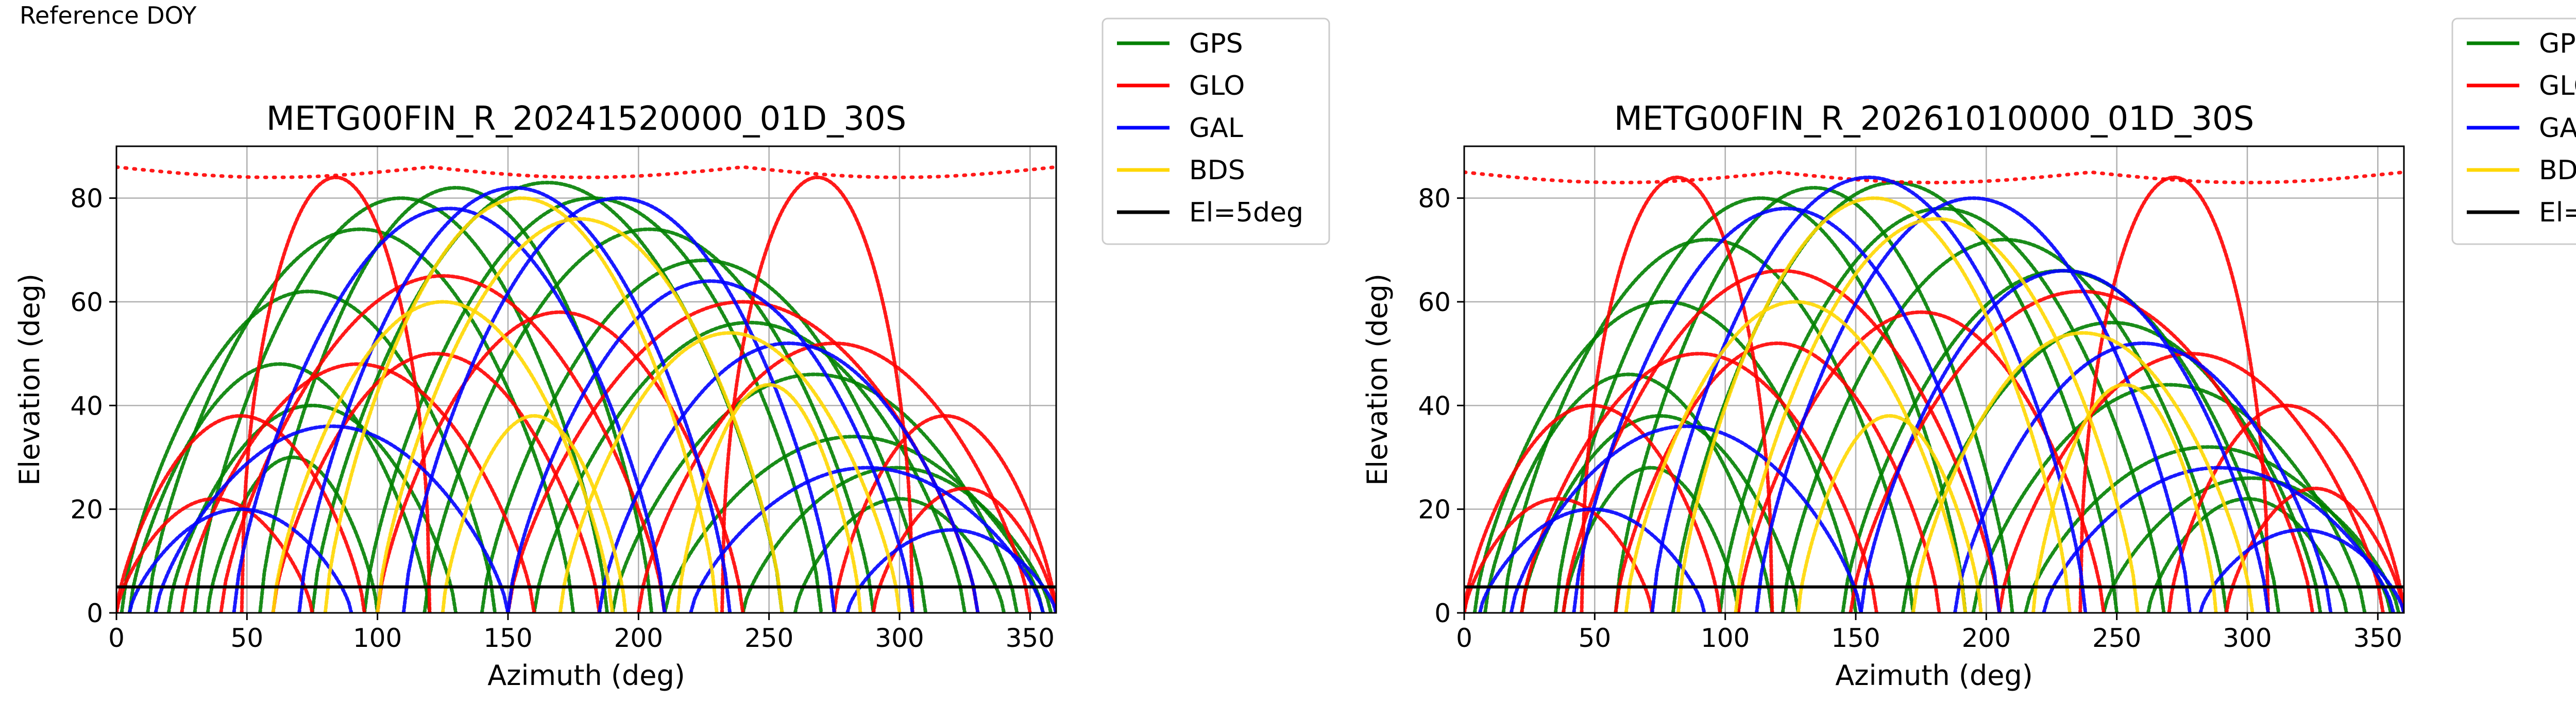 The image size is (2576, 720). I want to click on chart-title: METG00FIN_R_20241520000_01D_30S, so click(586, 119).